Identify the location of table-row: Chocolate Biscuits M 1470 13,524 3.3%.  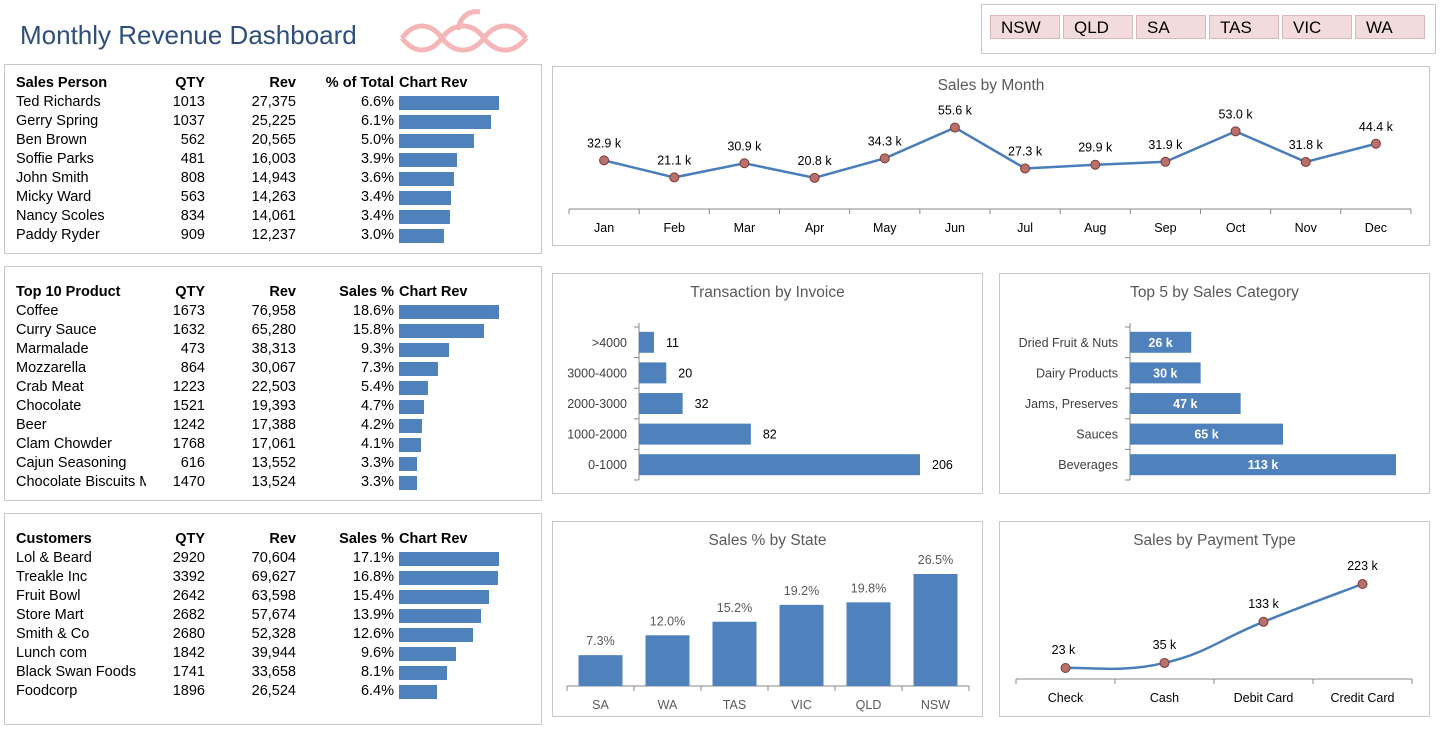
(276, 482).